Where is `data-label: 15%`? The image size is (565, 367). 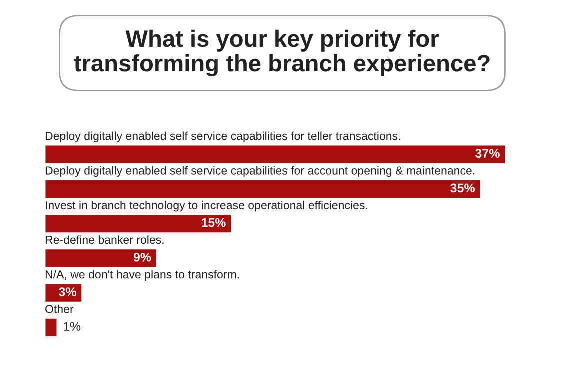 data-label: 15% is located at coordinates (214, 223).